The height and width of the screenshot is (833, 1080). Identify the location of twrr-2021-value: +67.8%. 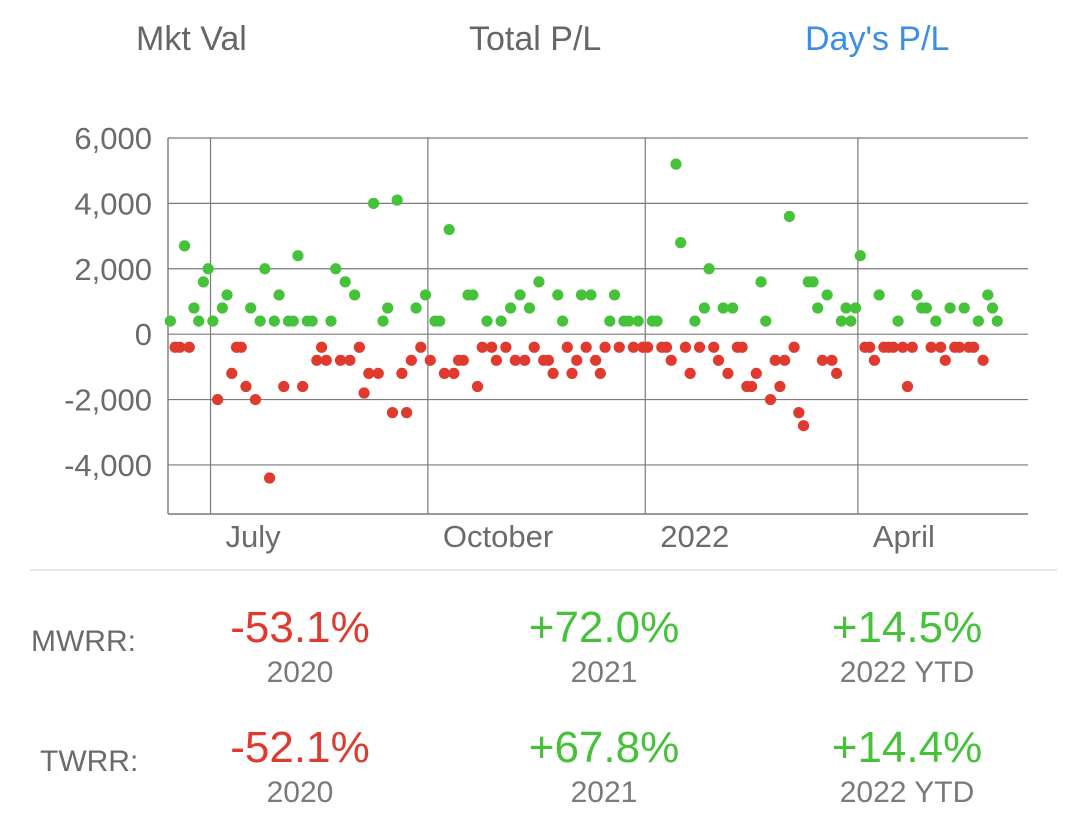
(604, 747).